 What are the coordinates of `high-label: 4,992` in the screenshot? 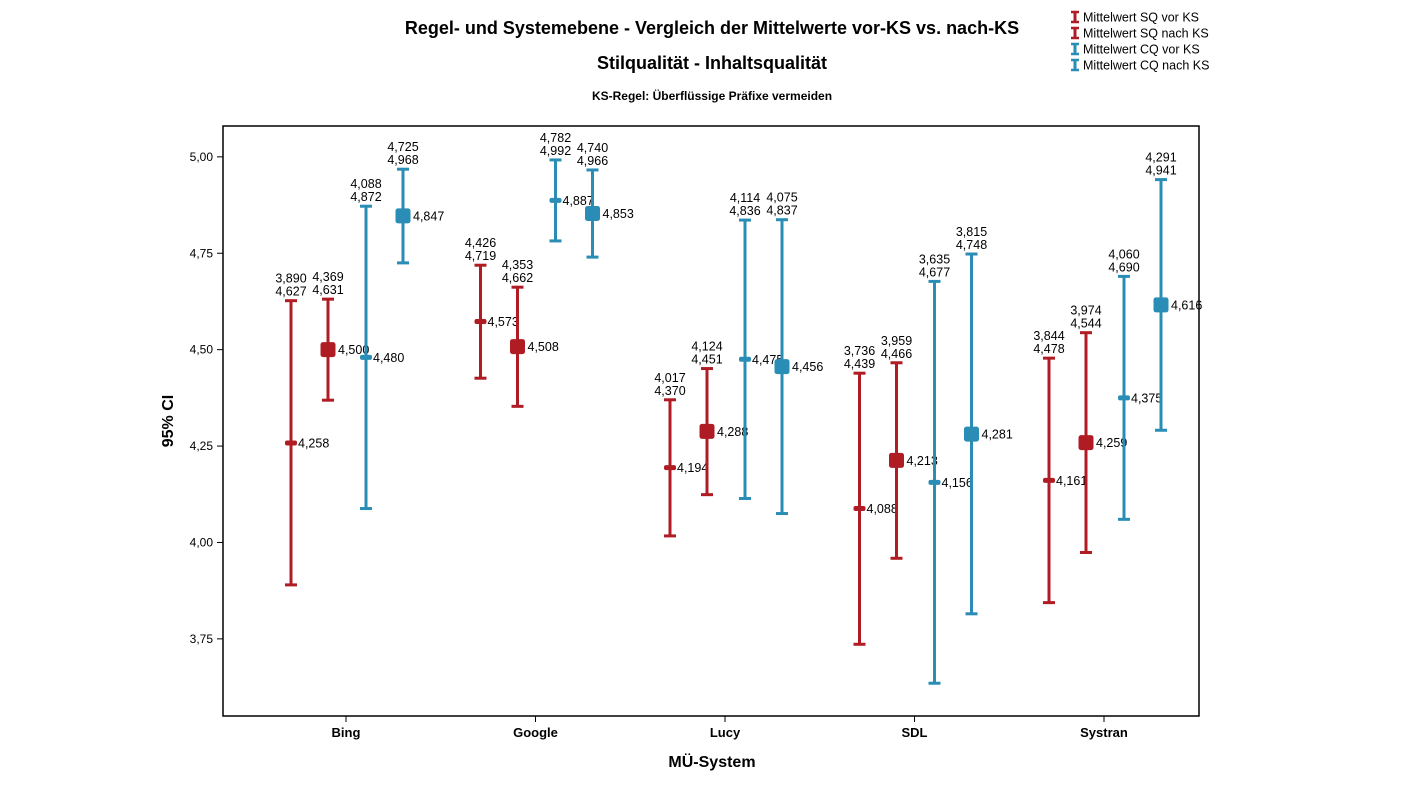 It's located at (555, 151).